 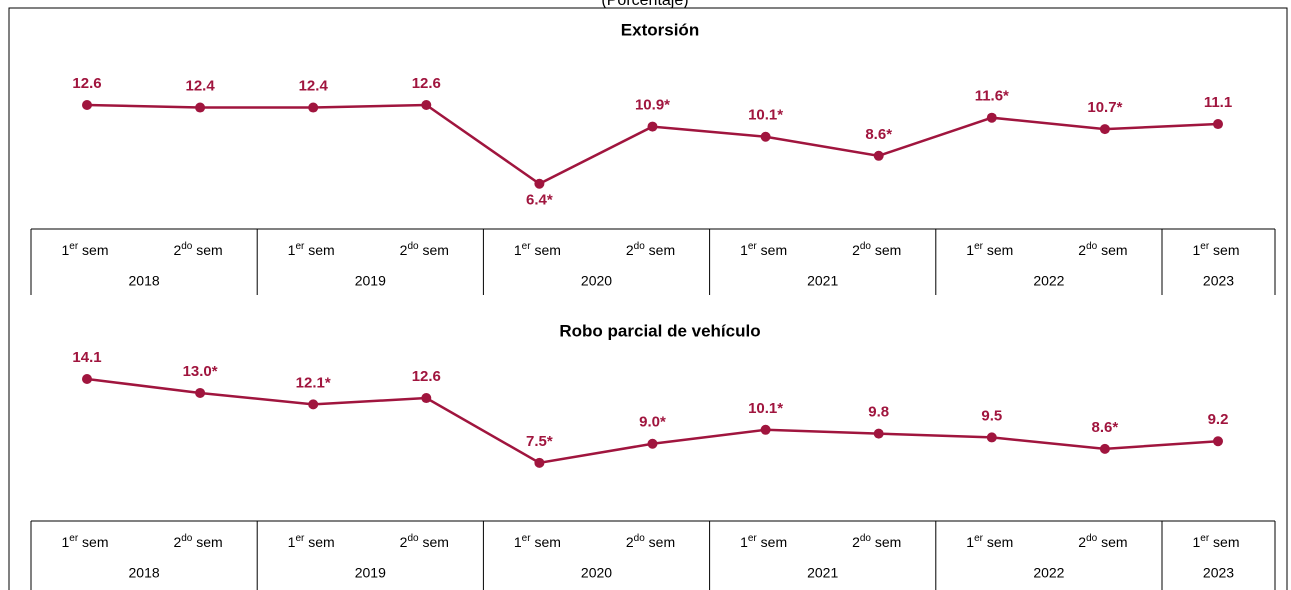 I want to click on data-label: 12.1*, so click(x=313, y=382).